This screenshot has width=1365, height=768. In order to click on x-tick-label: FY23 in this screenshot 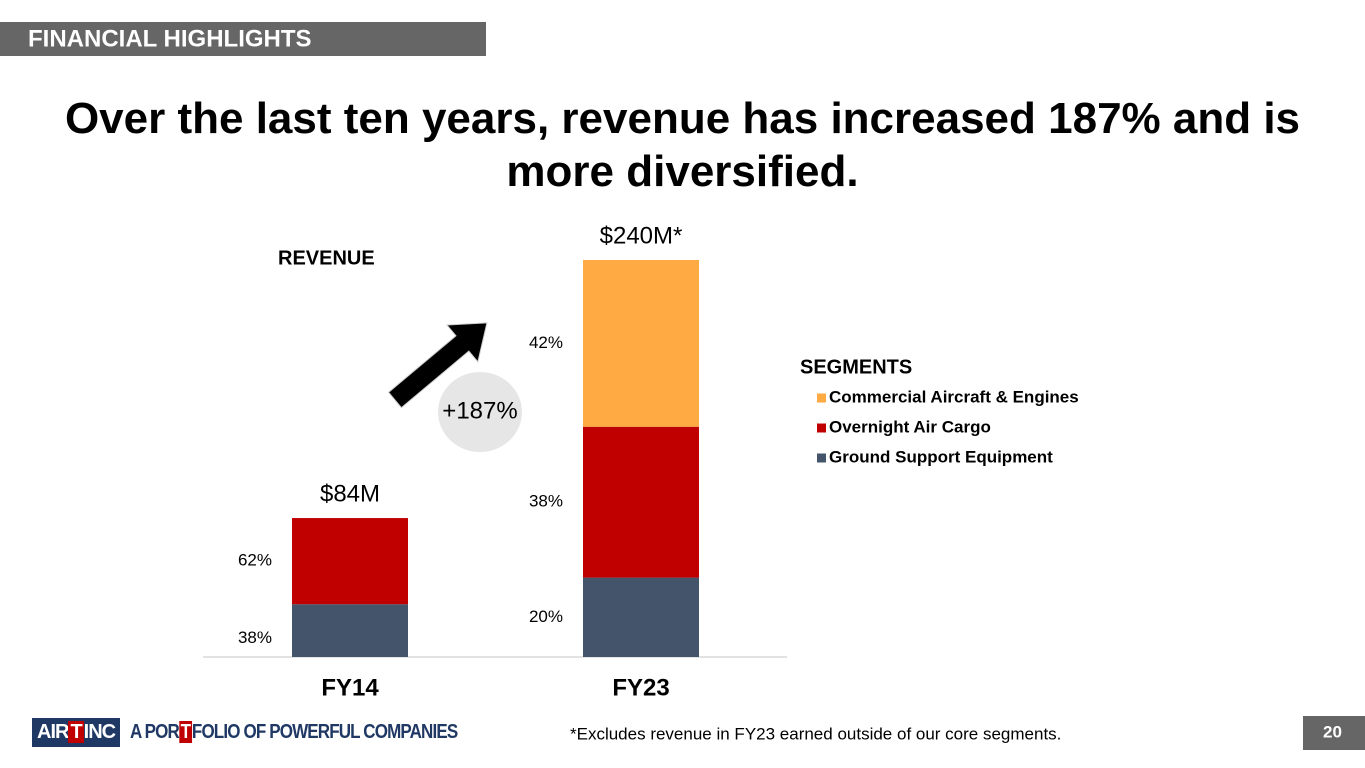, I will do `click(640, 687)`.